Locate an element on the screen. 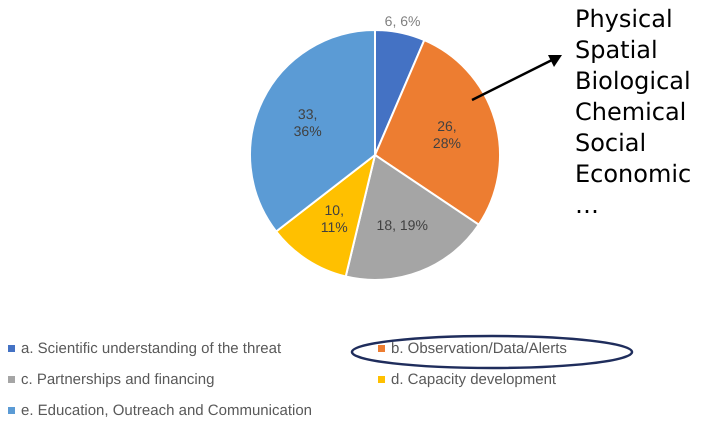 Image resolution: width=718 pixels, height=439 pixels. data-label: 6, 6% is located at coordinates (402, 20).